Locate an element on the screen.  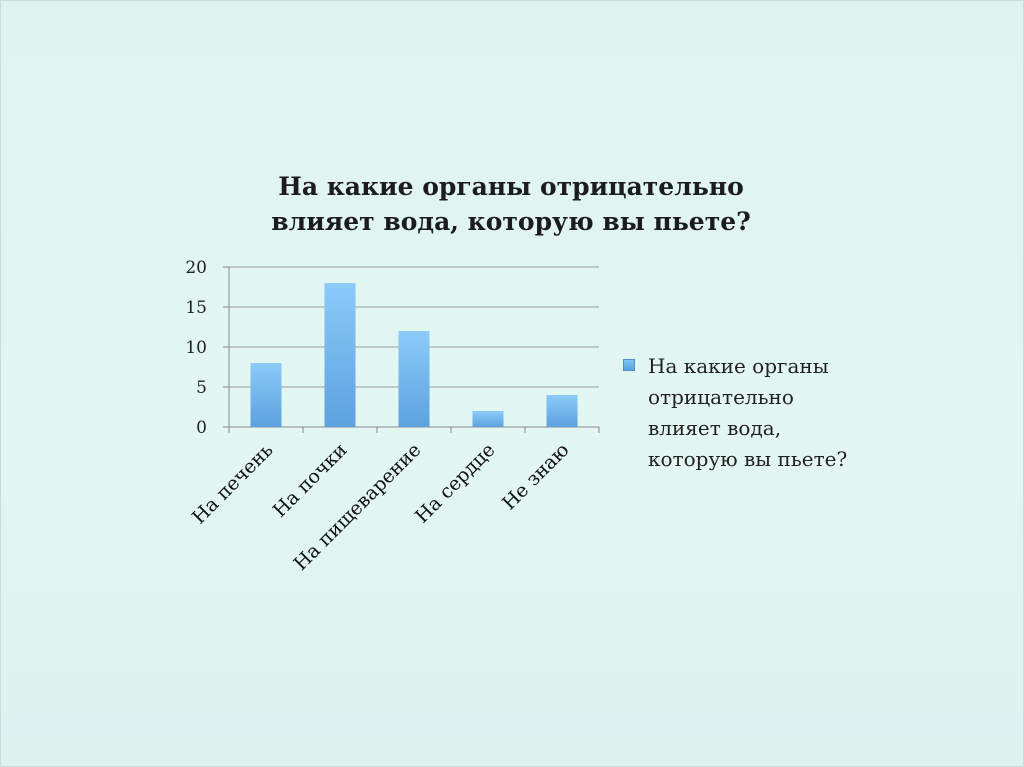
y-tick-label: 15 is located at coordinates (196, 308).